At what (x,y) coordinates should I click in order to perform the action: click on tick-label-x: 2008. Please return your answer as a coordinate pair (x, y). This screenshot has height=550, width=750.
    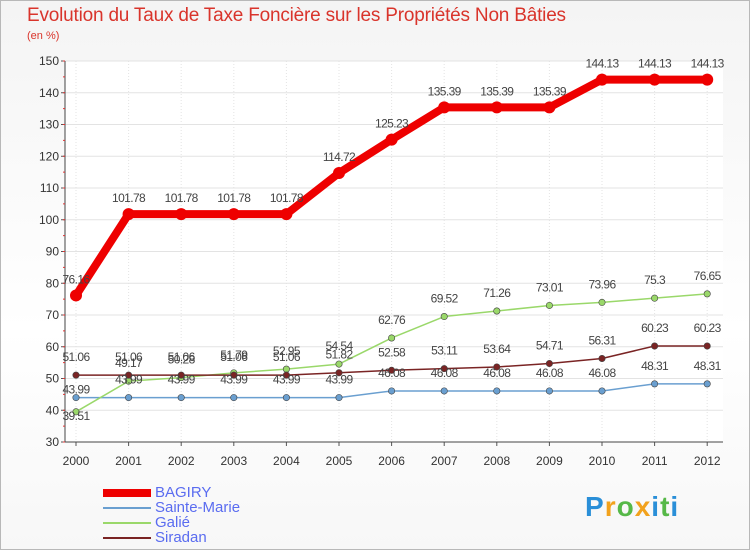
    Looking at the image, I should click on (496, 461).